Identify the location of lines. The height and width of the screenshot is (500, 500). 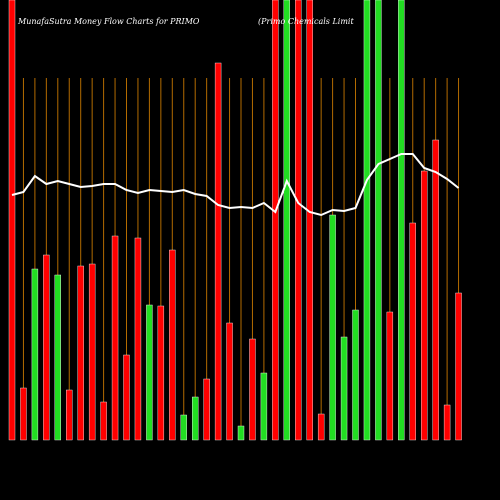
(235, 185).